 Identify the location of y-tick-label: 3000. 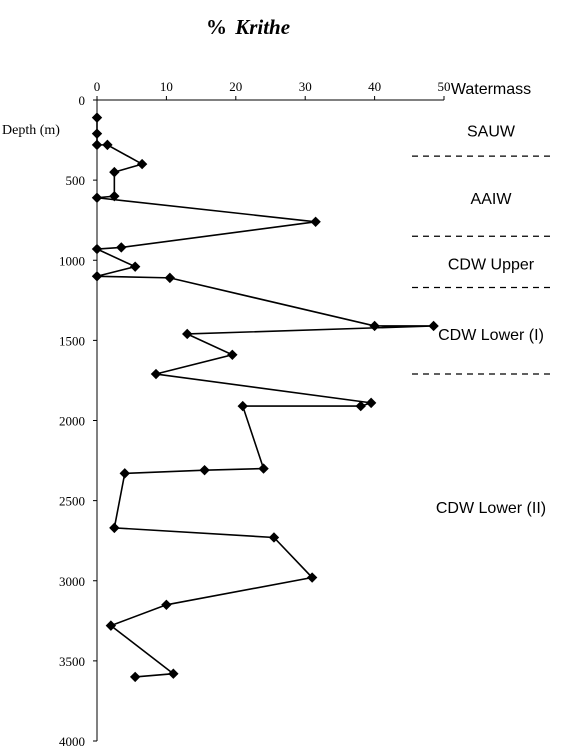
(72, 581).